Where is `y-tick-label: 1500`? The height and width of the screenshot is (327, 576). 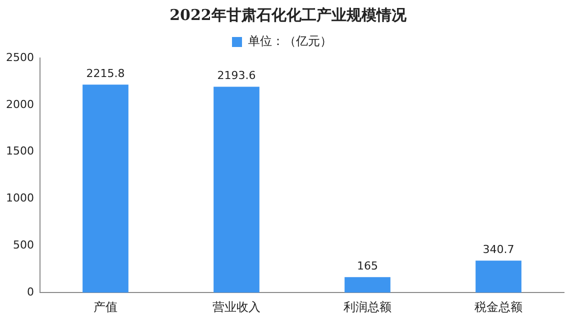 y-tick-label: 1500 is located at coordinates (20, 151).